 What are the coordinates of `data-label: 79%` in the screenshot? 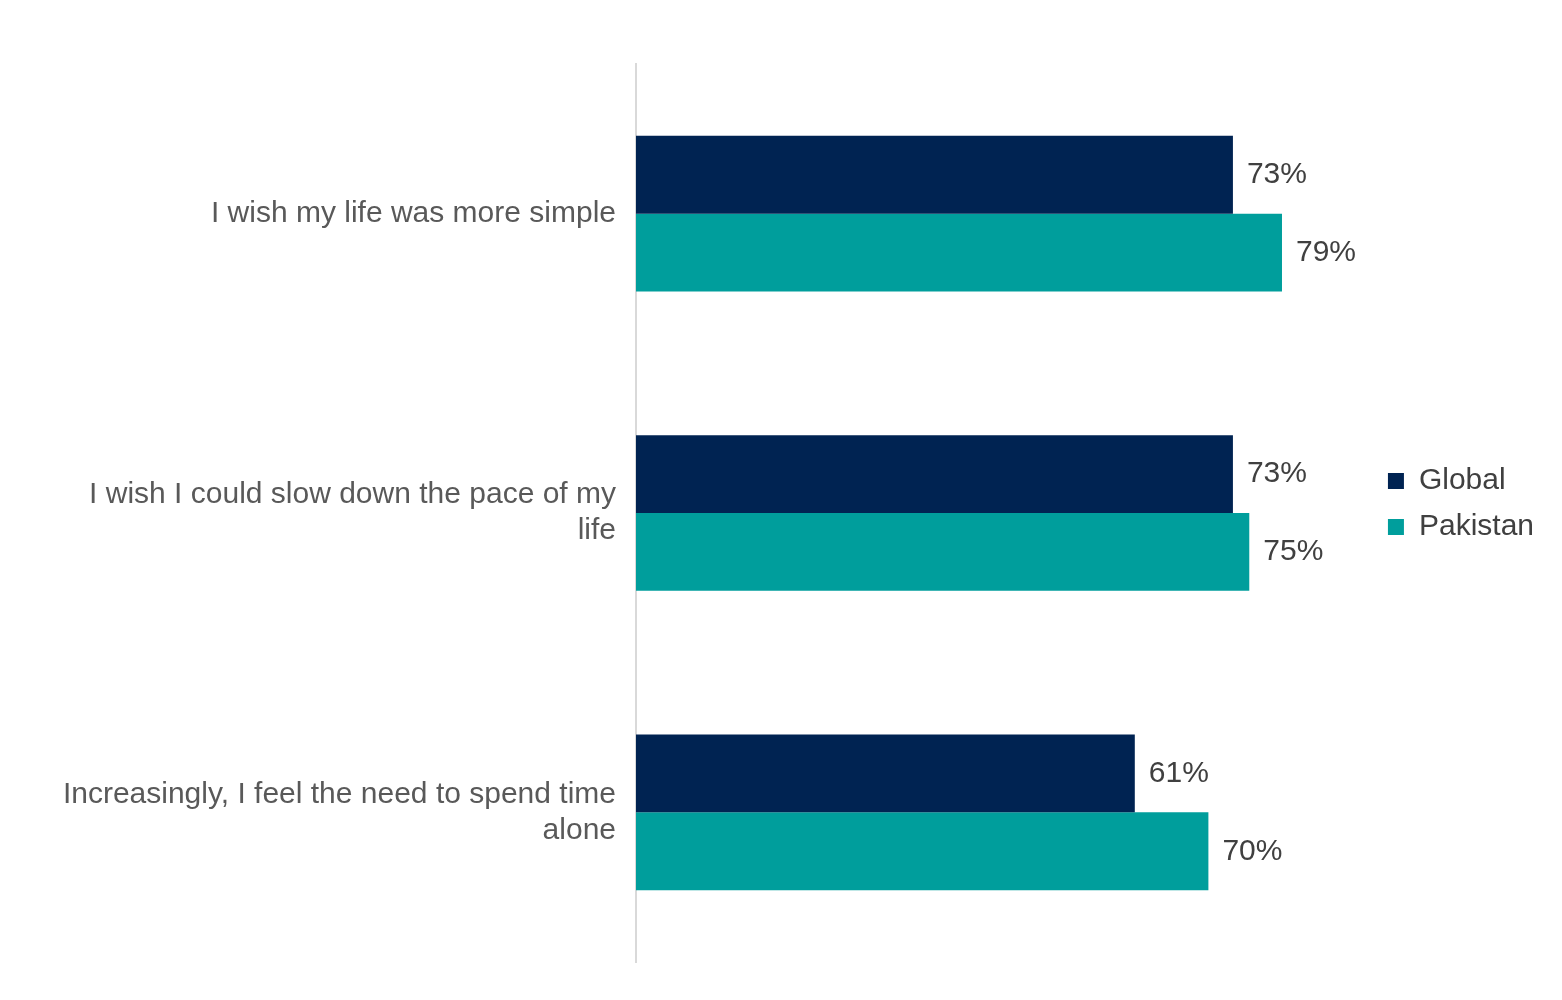 It's located at (1326, 250).